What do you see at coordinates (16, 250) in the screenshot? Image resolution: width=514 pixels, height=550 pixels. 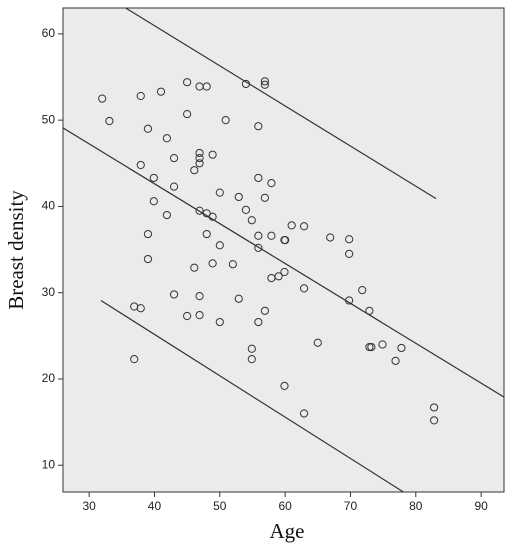 I see `y-axis-label: Breast density` at bounding box center [16, 250].